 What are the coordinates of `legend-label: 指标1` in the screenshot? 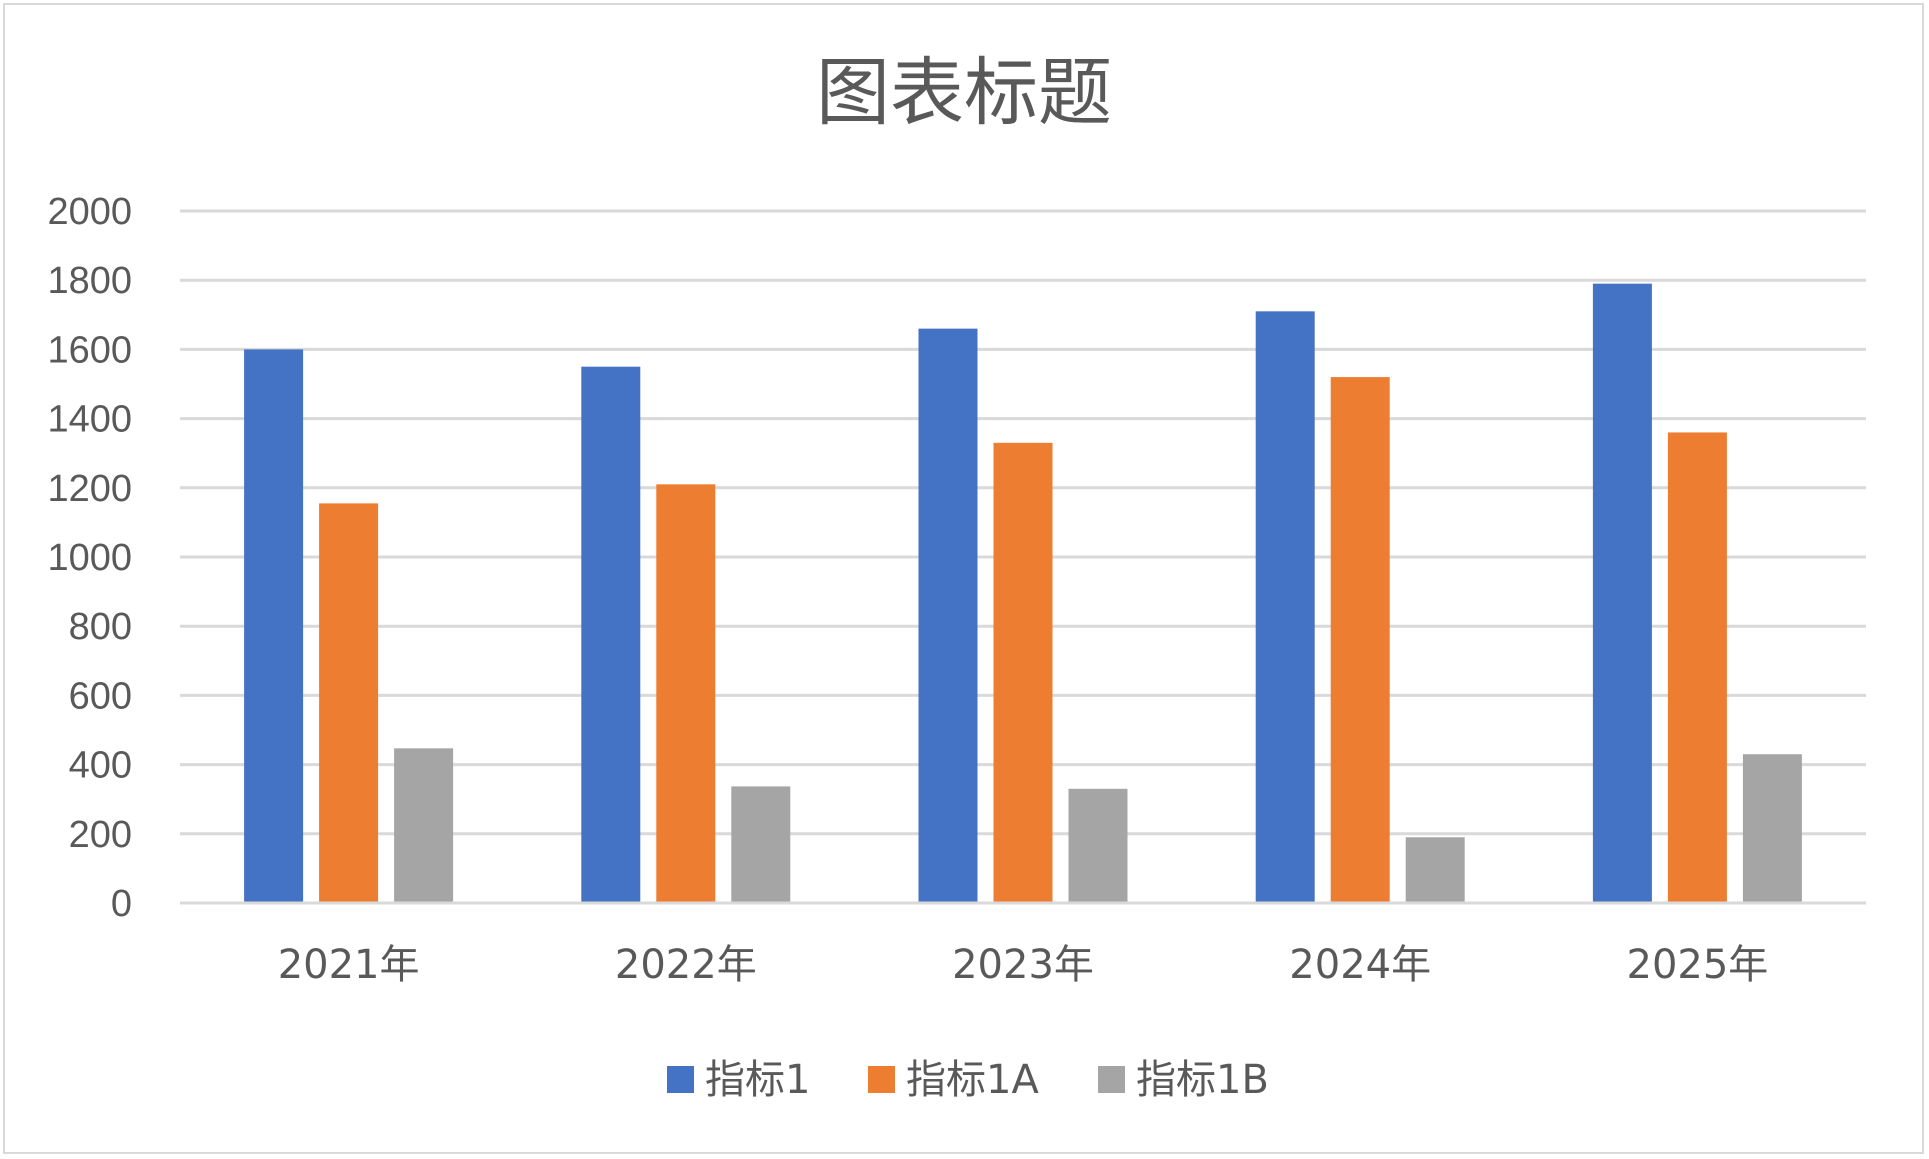 It's located at (757, 1080).